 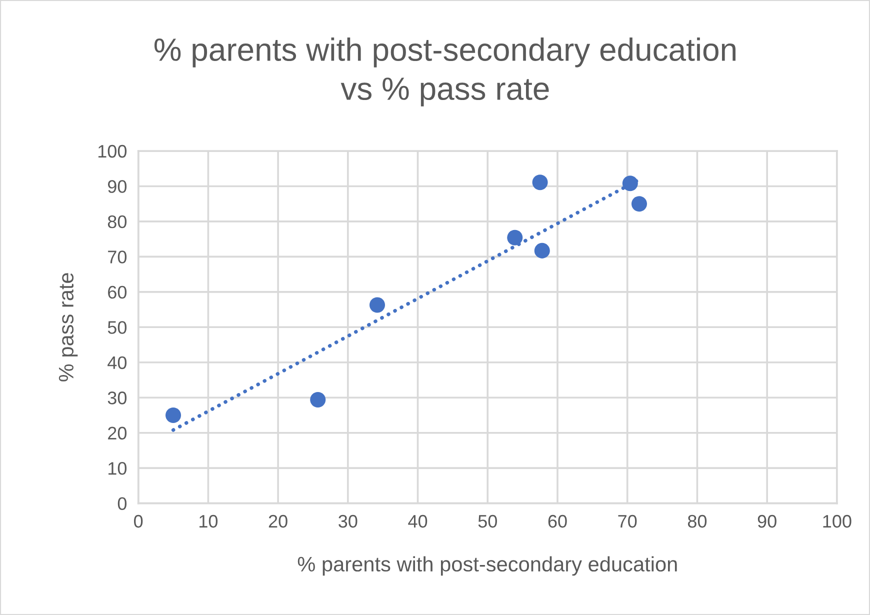 I want to click on y-tick-label: 50, so click(x=117, y=327).